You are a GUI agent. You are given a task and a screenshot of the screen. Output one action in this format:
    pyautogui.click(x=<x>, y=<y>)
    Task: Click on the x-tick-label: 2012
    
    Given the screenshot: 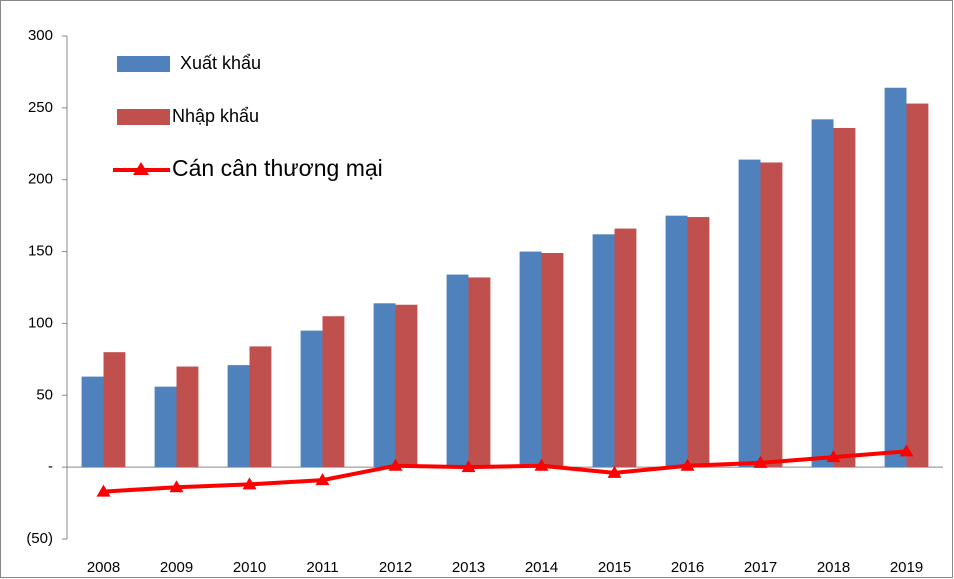 What is the action you would take?
    pyautogui.click(x=395, y=567)
    